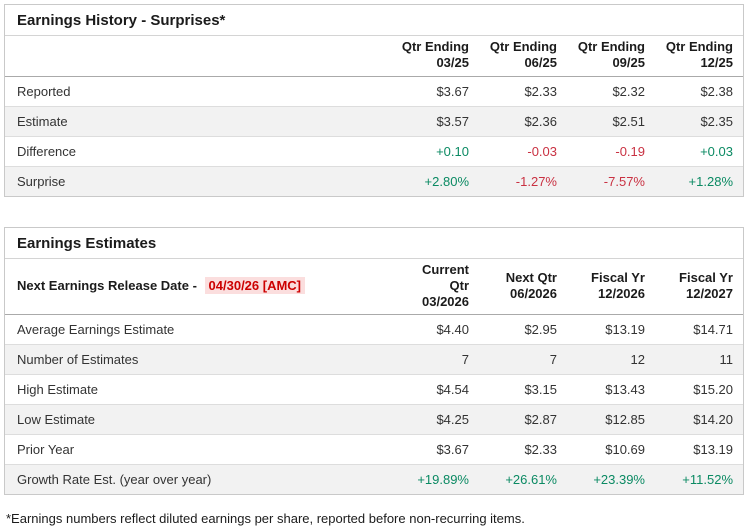 This screenshot has width=756, height=526. I want to click on cell-value: +26.61%, so click(523, 479).